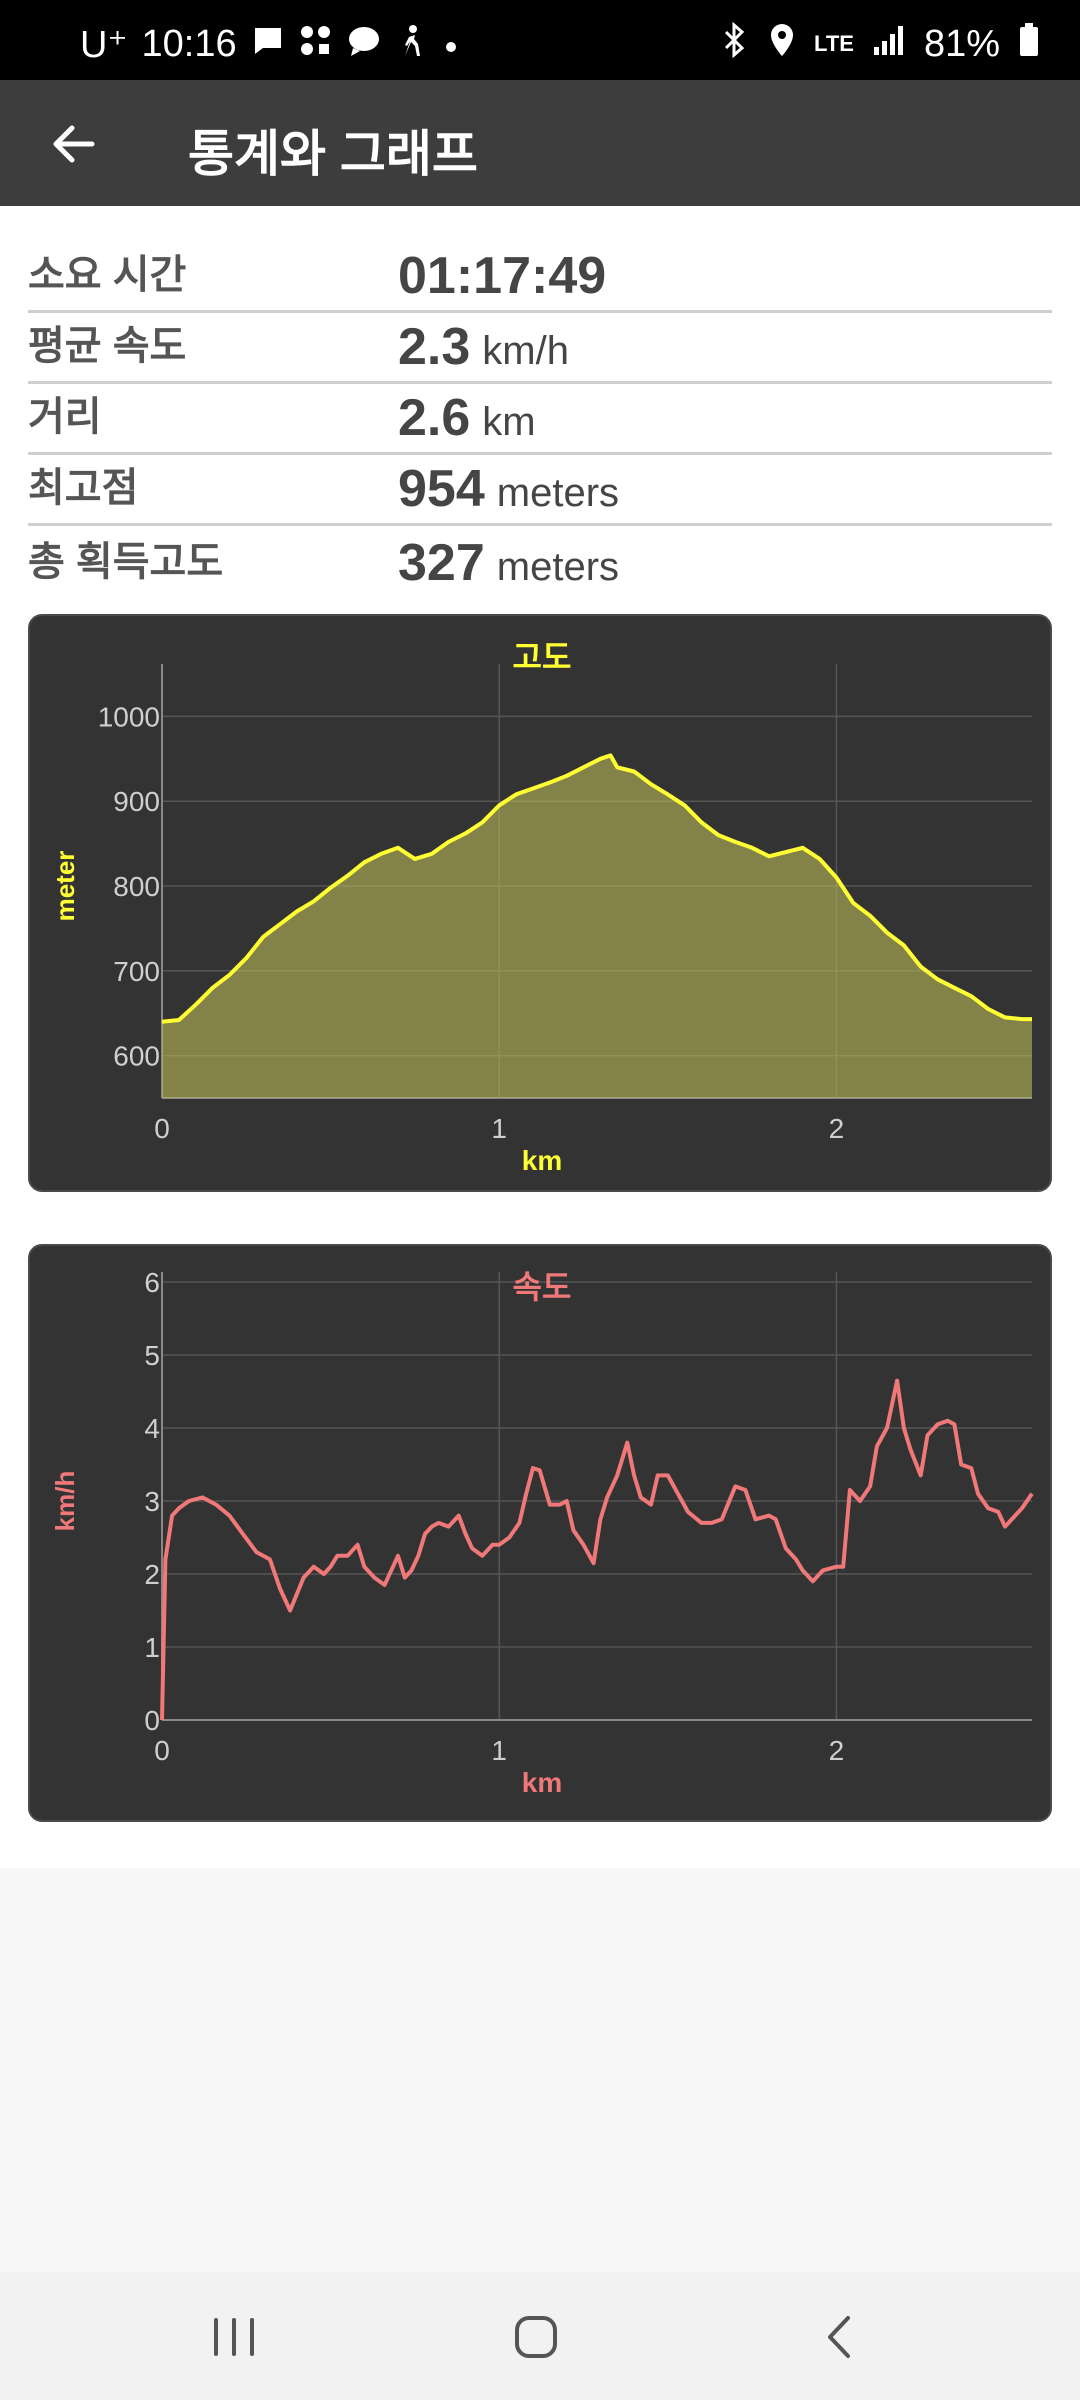  Describe the element at coordinates (104, 45) in the screenshot. I see `carrier-label: U⁺` at that location.